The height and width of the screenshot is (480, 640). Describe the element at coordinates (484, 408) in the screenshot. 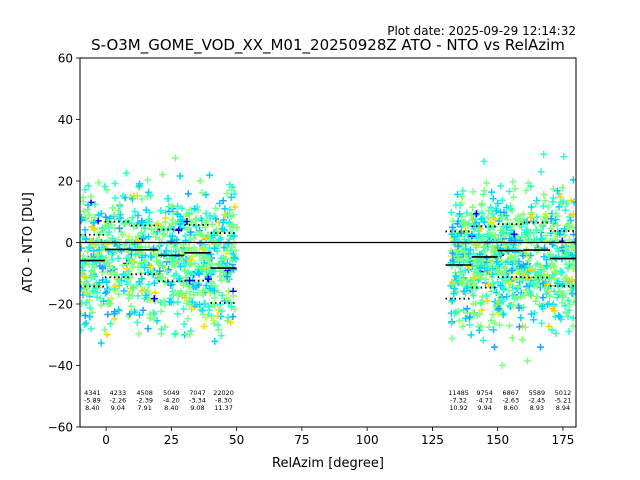

I see `bin-std-label: 9.94` at that location.